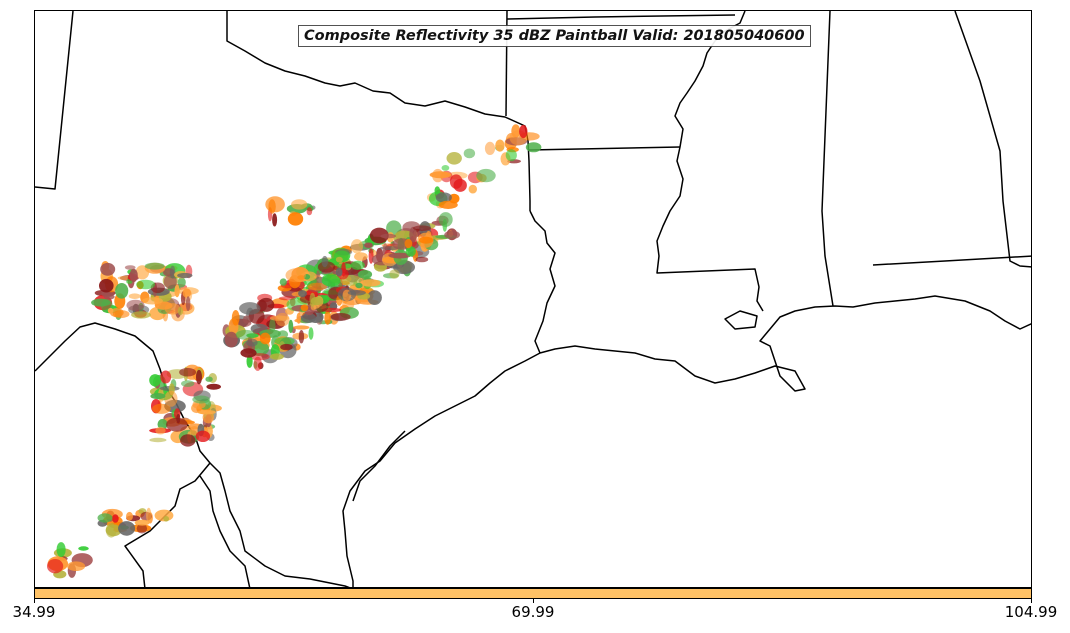  I want to click on boundary-nm-north, so click(54, 100).